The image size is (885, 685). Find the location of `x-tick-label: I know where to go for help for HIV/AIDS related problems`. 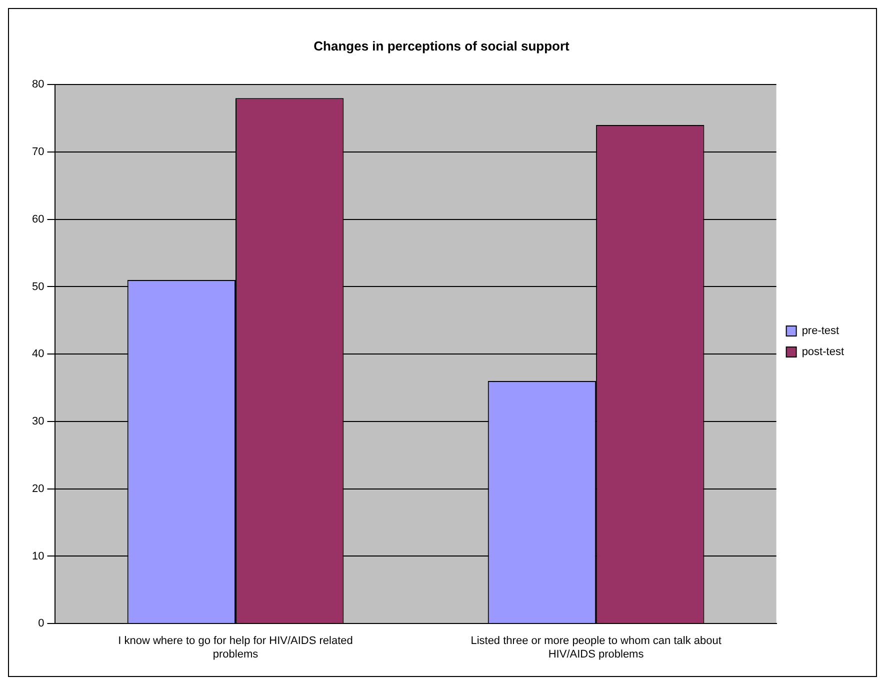

x-tick-label: I know where to go for help for HIV/AIDS related problems is located at coordinates (235, 647).